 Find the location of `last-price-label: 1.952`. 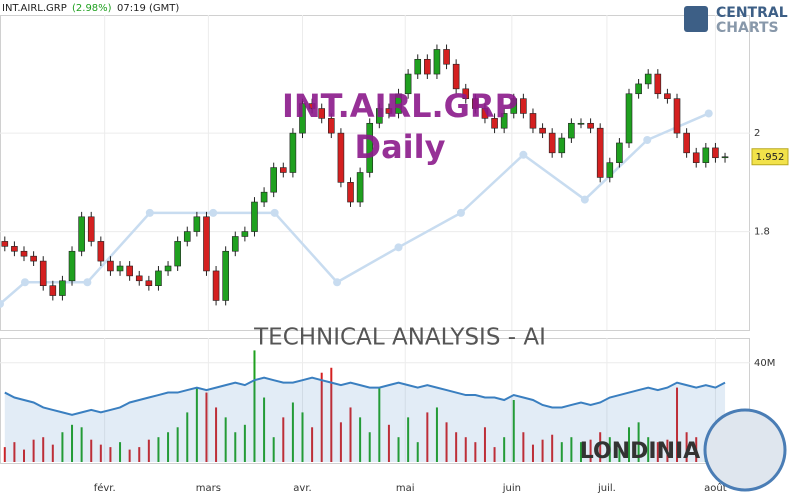

last-price-label: 1.952 is located at coordinates (770, 157).